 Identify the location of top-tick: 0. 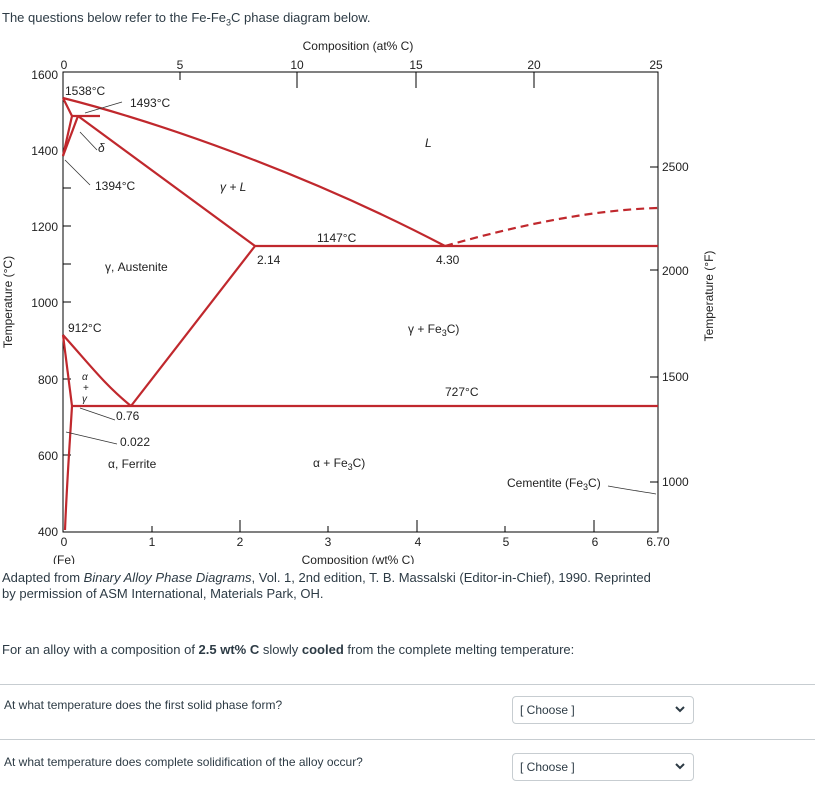
(64, 65).